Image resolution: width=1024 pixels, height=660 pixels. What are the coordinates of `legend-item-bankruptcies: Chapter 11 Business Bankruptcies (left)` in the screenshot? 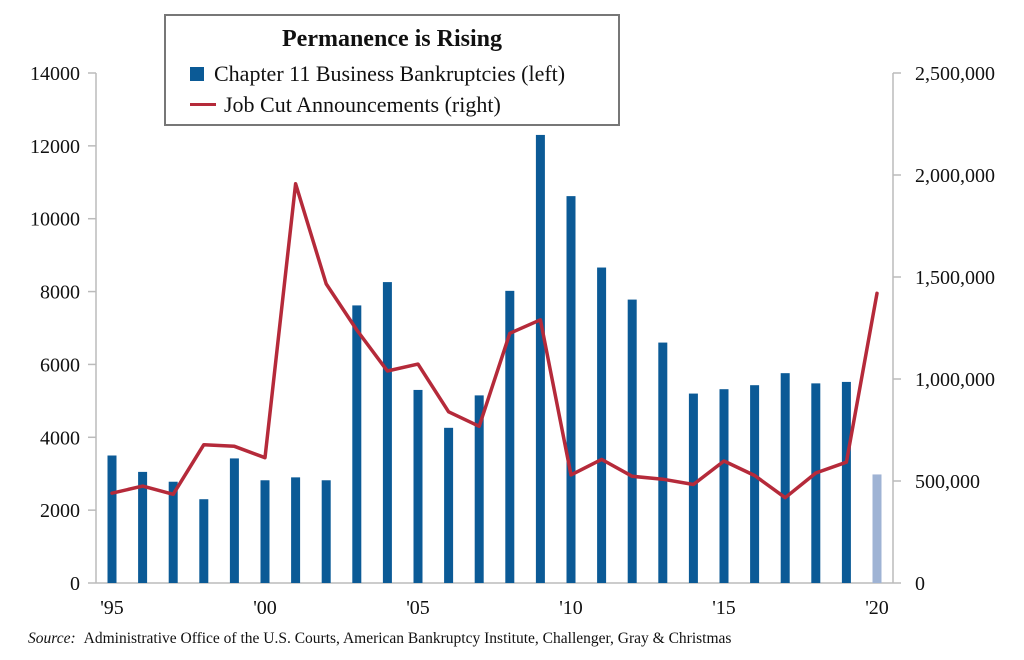 It's located at (377, 74).